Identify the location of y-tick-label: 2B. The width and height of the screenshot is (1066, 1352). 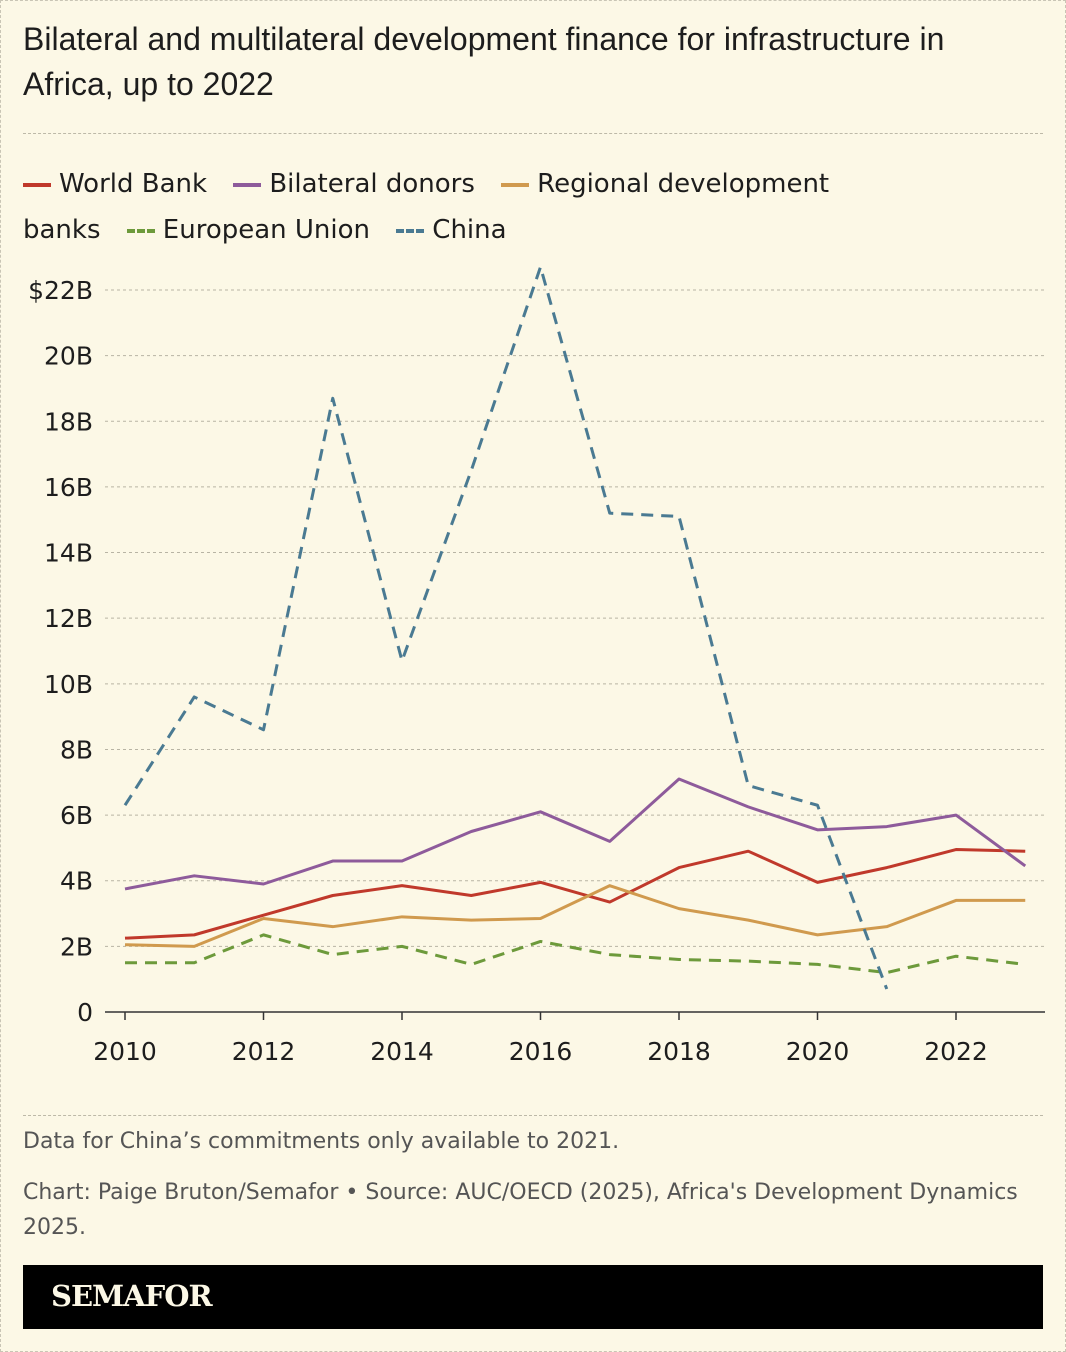
(76, 946).